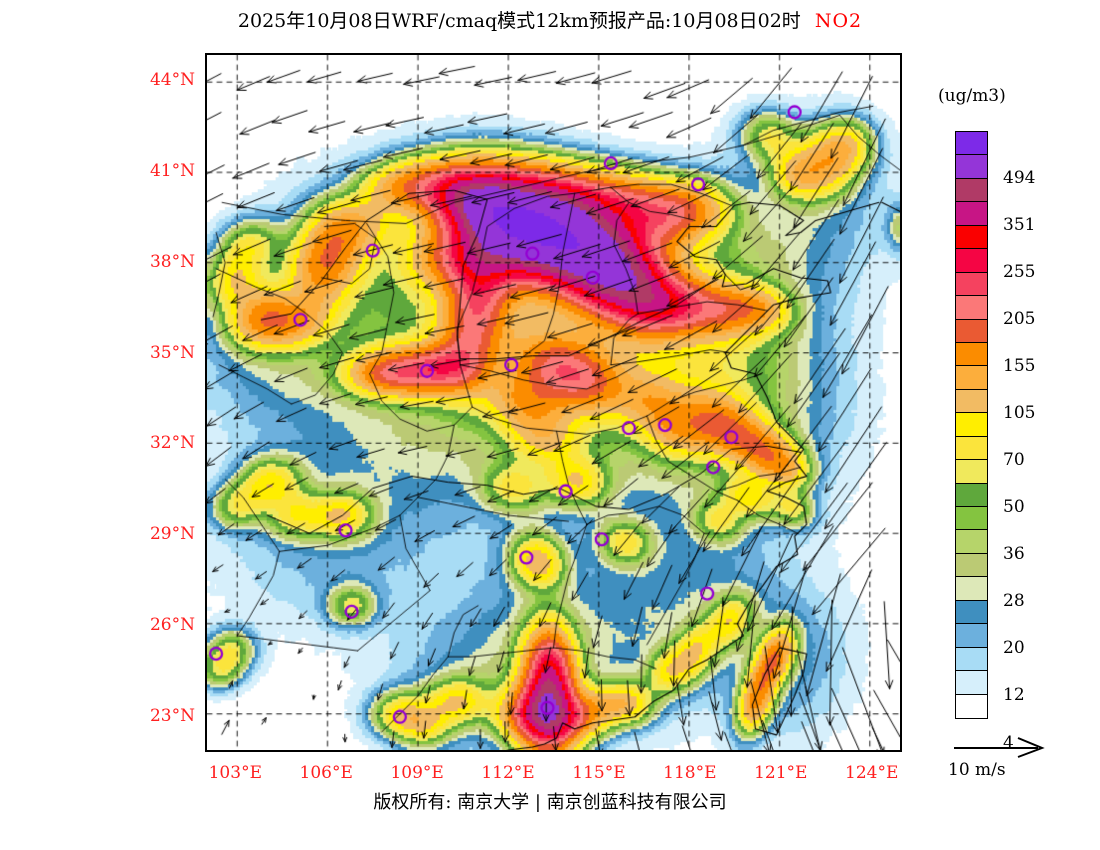 This screenshot has height=850, width=1100. What do you see at coordinates (1014, 695) in the screenshot?
I see `colorbar-tick-label: 12` at bounding box center [1014, 695].